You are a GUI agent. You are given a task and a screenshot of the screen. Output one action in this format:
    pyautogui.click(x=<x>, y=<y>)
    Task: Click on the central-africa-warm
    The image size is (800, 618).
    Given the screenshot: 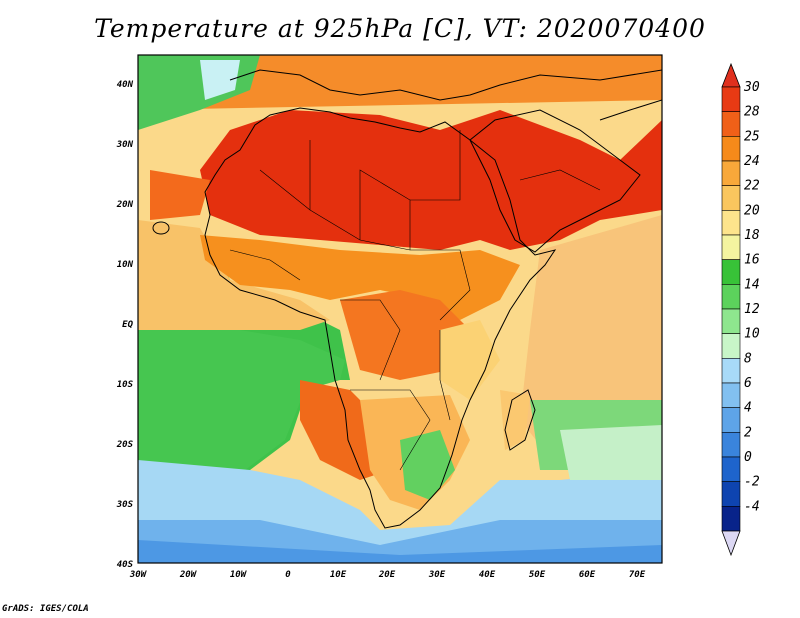 What is the action you would take?
    pyautogui.click(x=405, y=335)
    